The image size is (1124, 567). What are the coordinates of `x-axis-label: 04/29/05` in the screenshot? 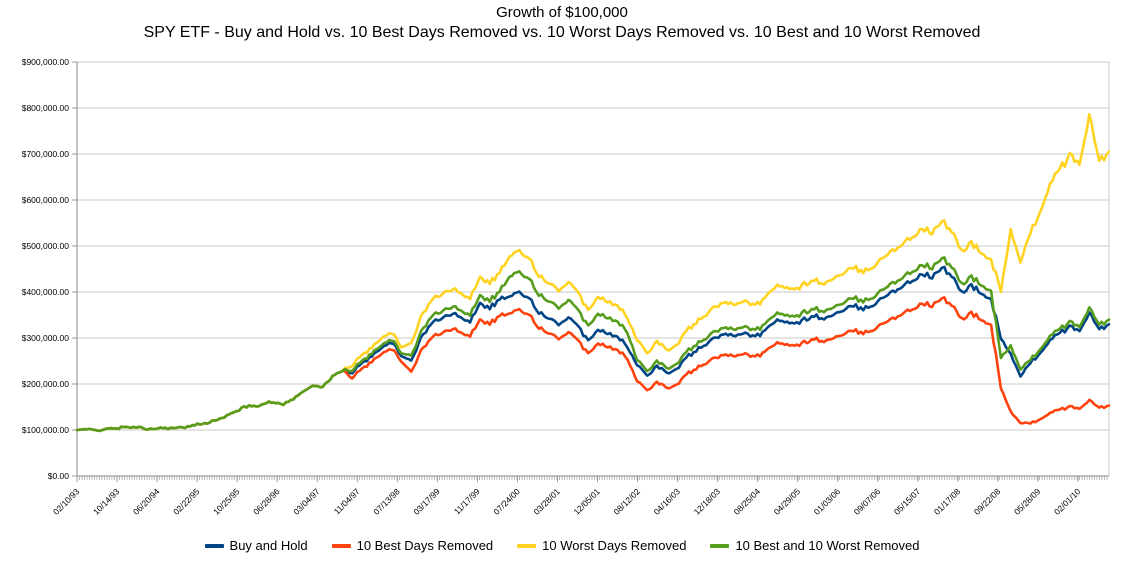 It's located at (787, 501).